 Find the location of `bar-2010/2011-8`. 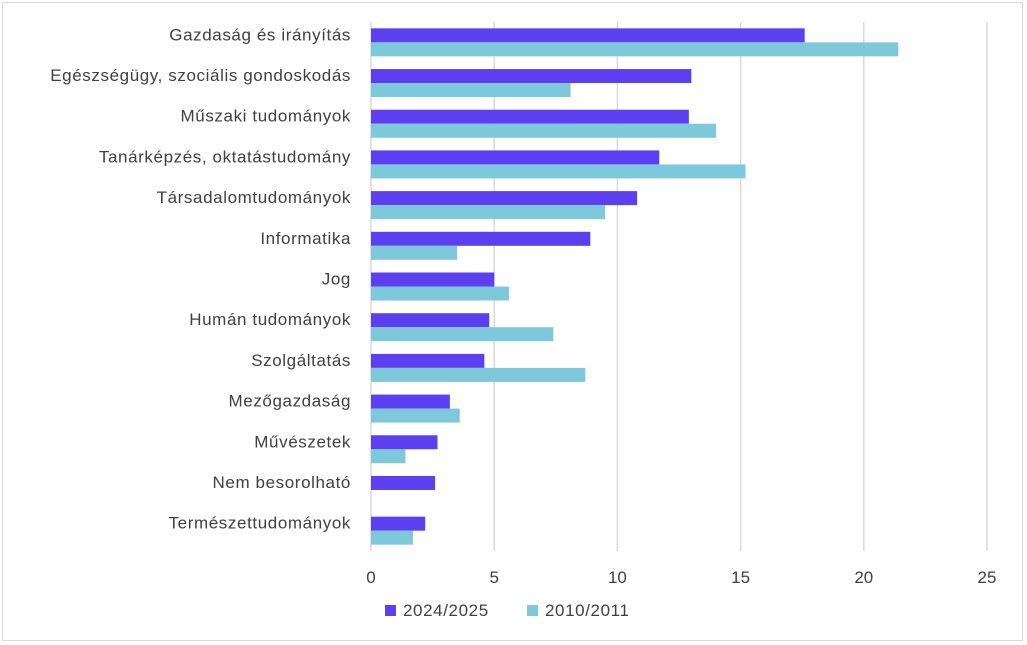

bar-2010/2011-8 is located at coordinates (478, 374).